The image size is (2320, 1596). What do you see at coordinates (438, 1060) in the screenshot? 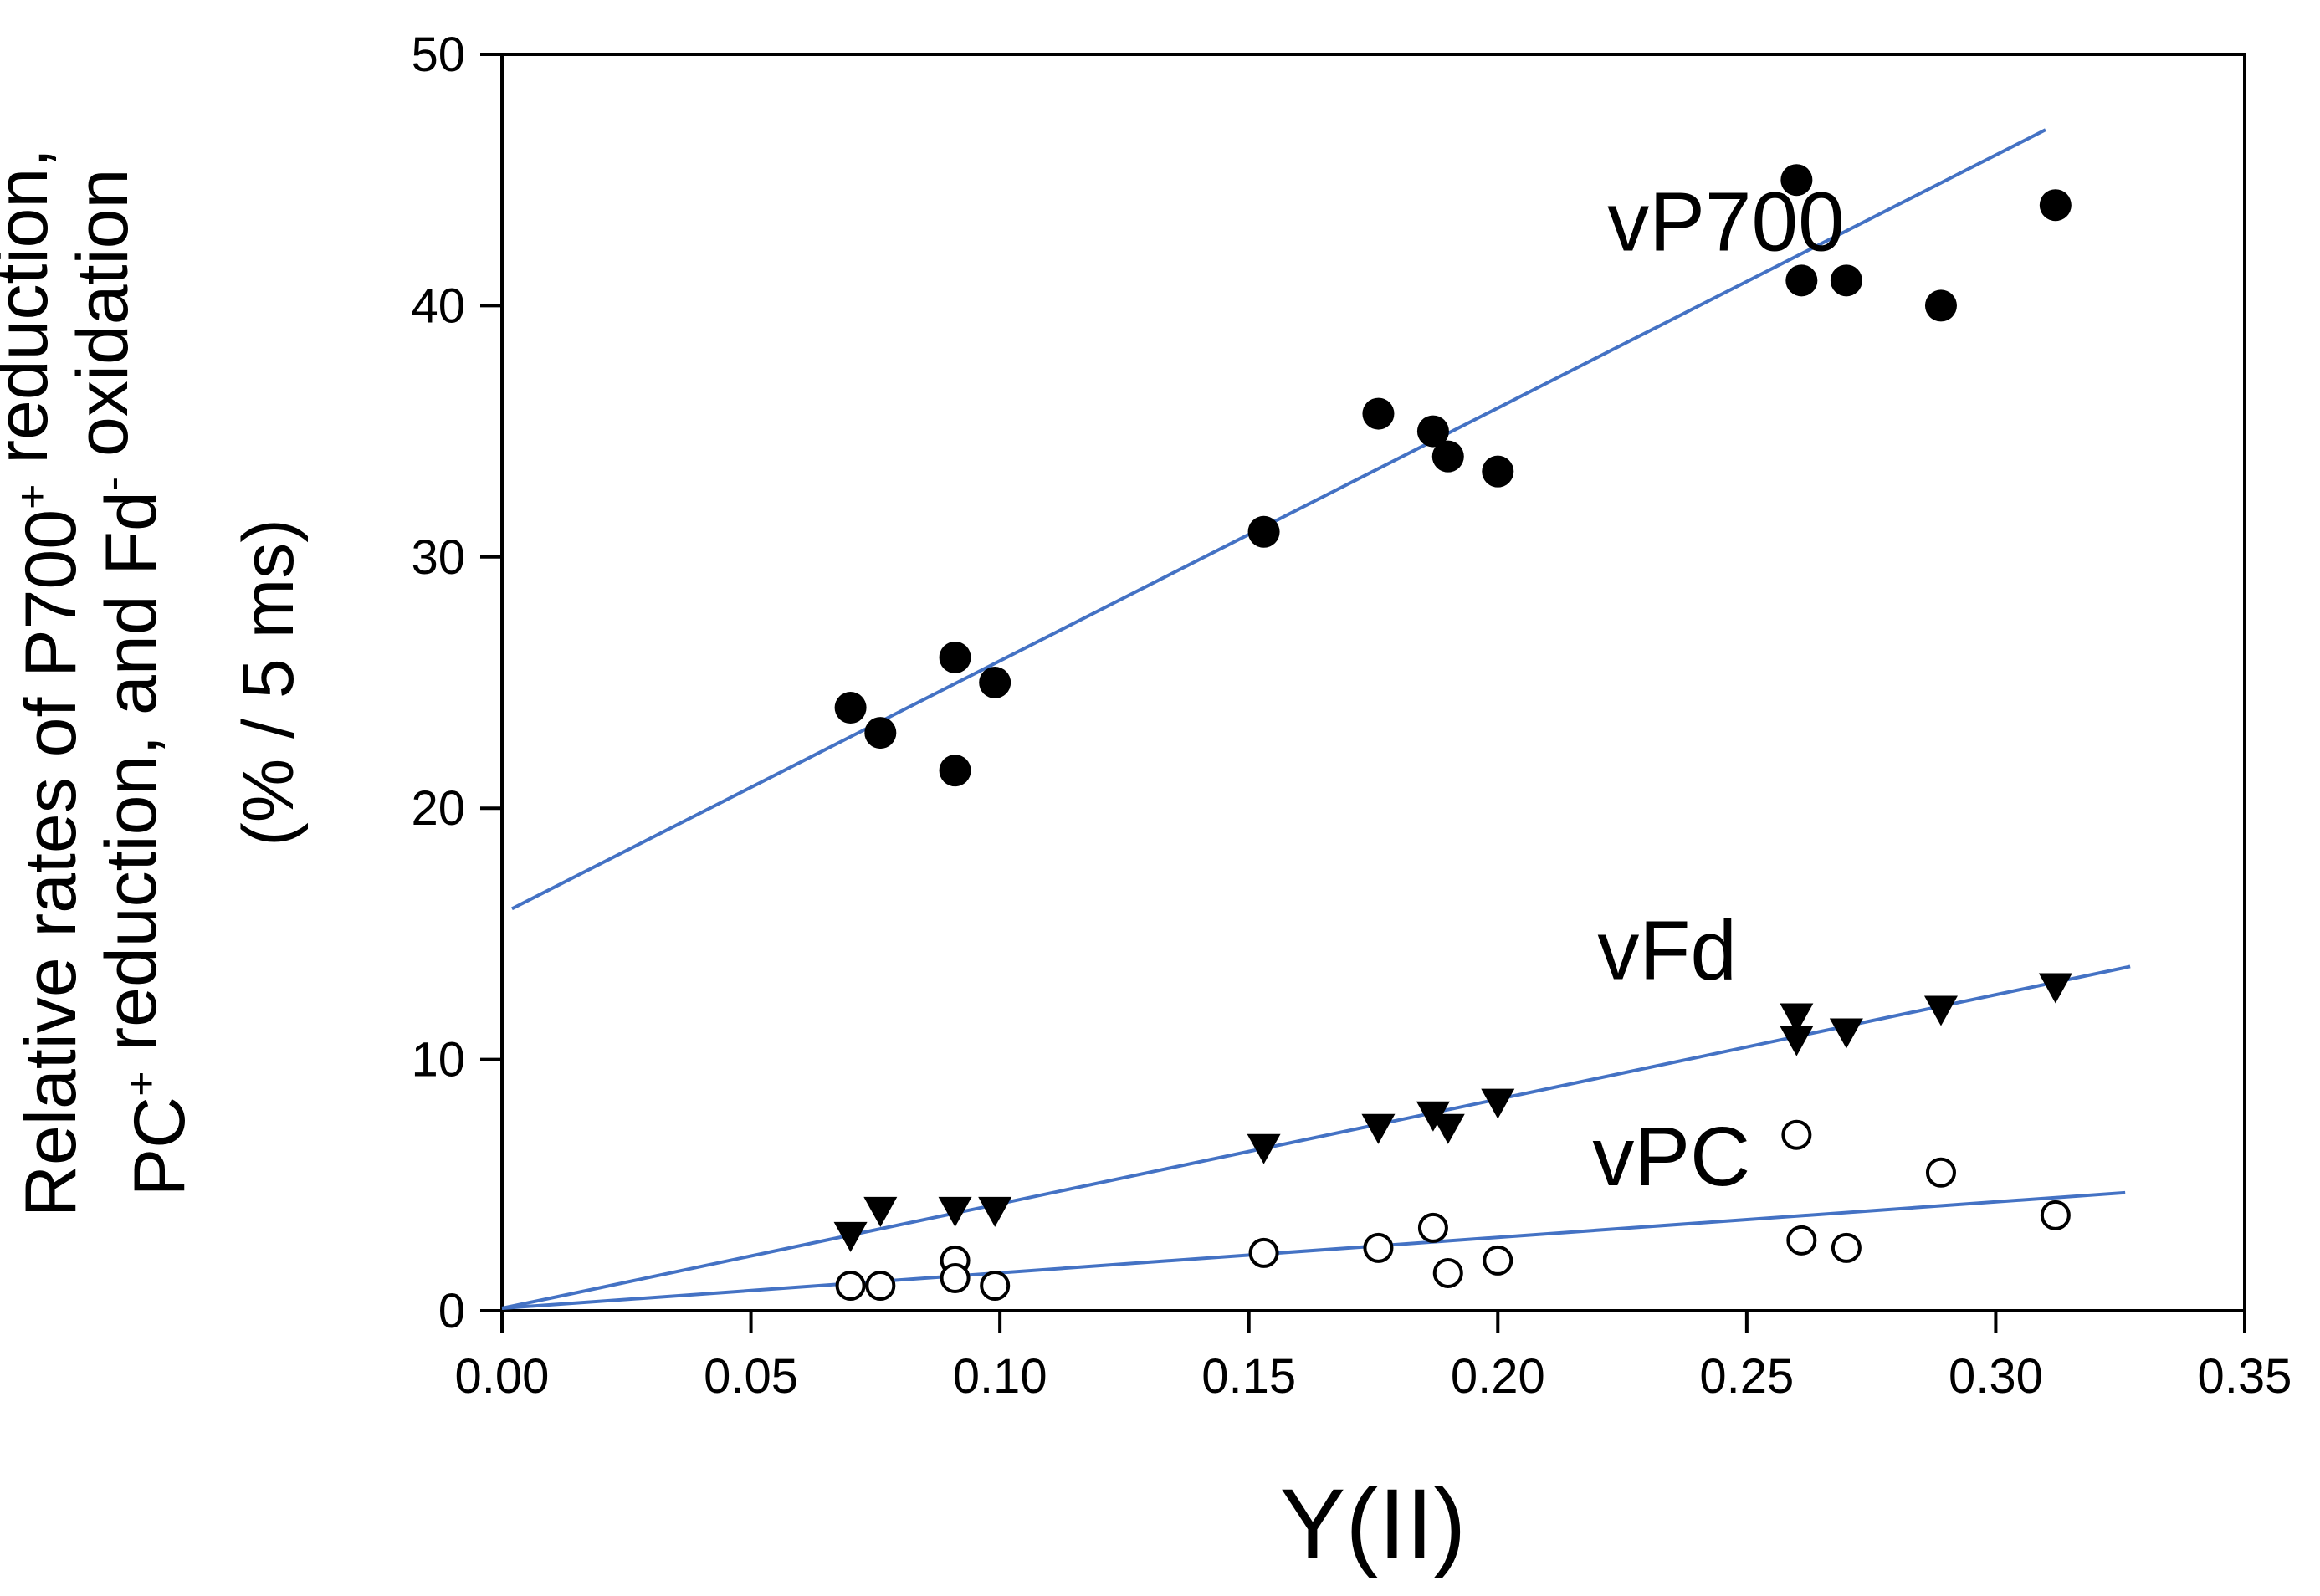
I see `y-tick-label: 10` at bounding box center [438, 1060].